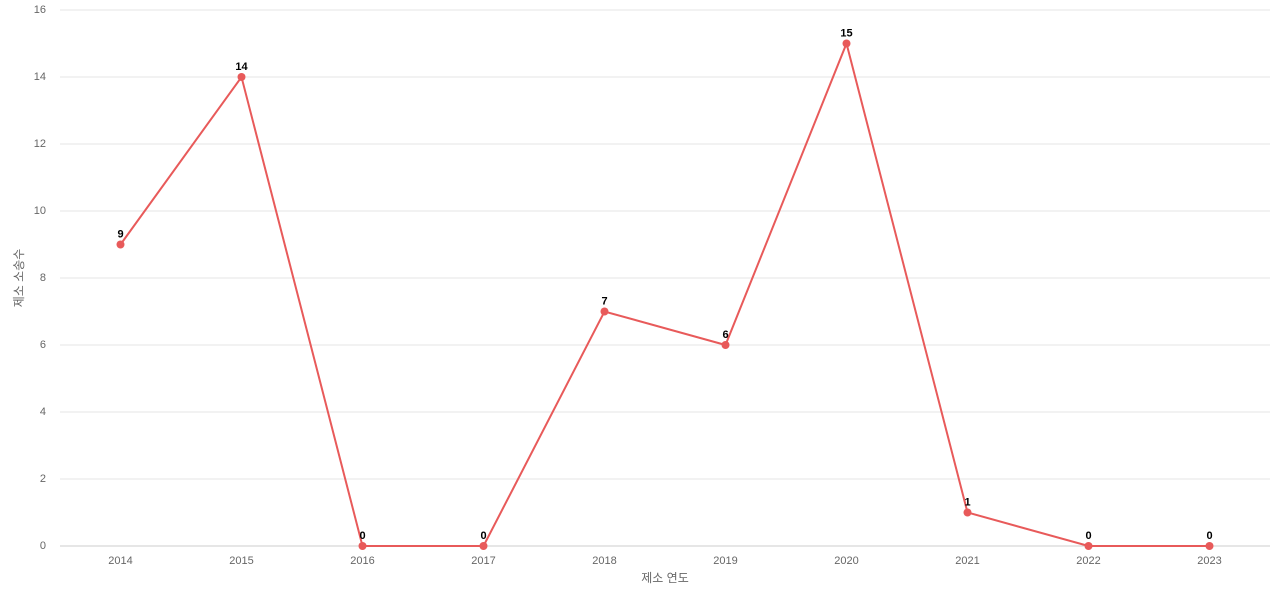 This screenshot has height=600, width=1280. What do you see at coordinates (120, 561) in the screenshot?
I see `x-tick-label: 2014` at bounding box center [120, 561].